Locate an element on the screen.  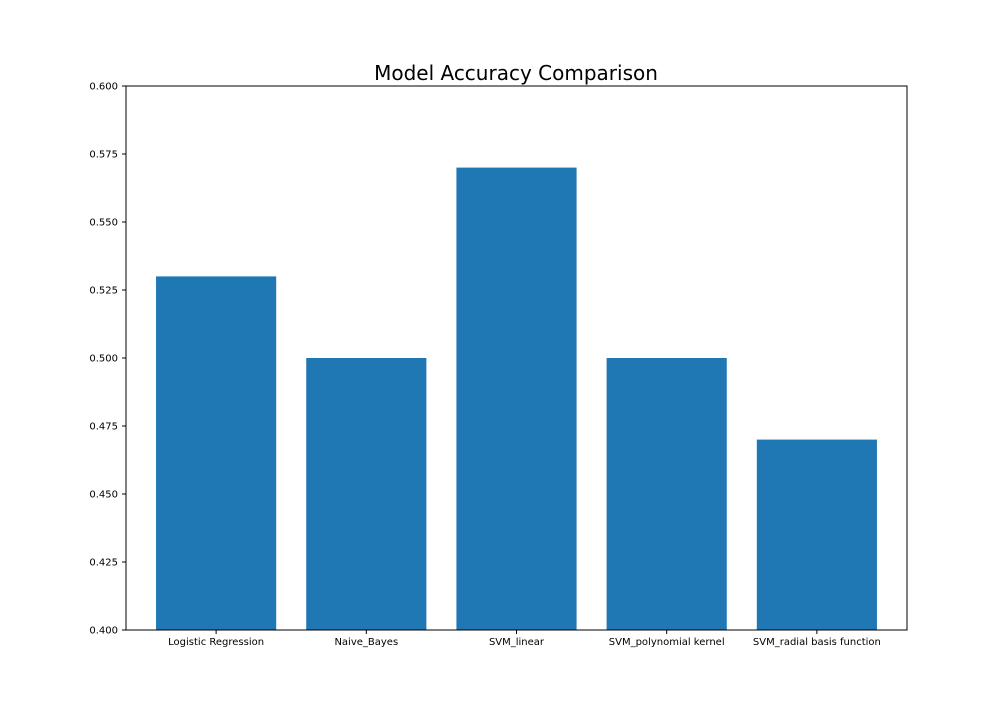
x-tick-label: SVM_linear is located at coordinates (517, 642).